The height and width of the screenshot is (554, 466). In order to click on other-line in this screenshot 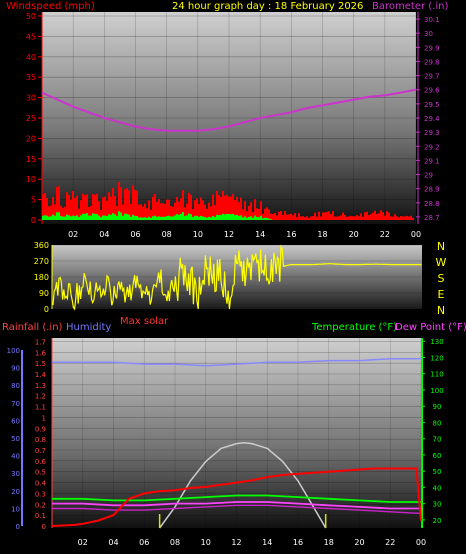, I will do `click(237, 509)`.